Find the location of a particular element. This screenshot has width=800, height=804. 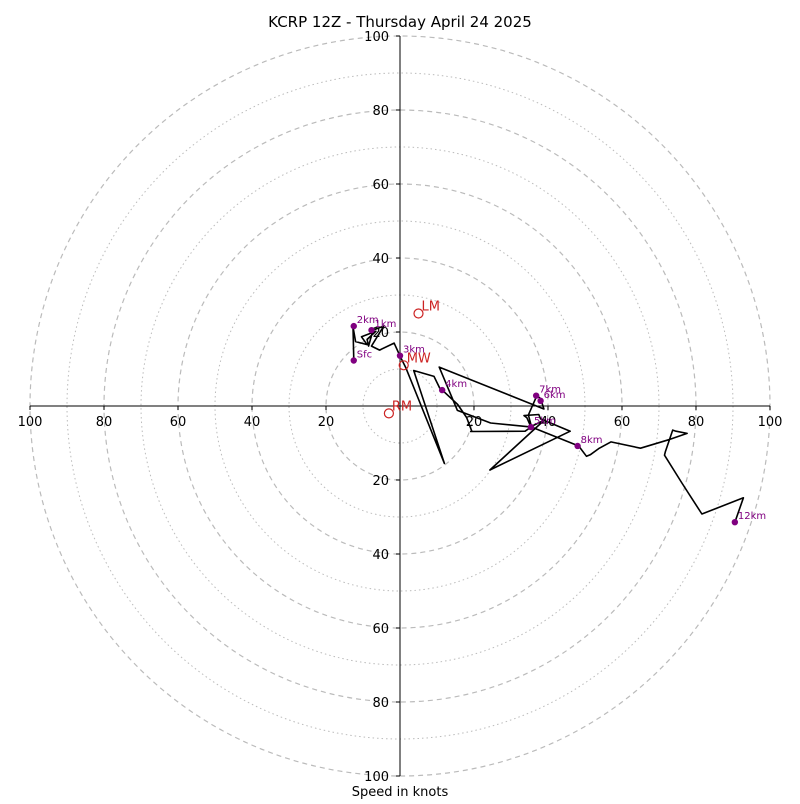

wind-trace is located at coordinates (548, 424).